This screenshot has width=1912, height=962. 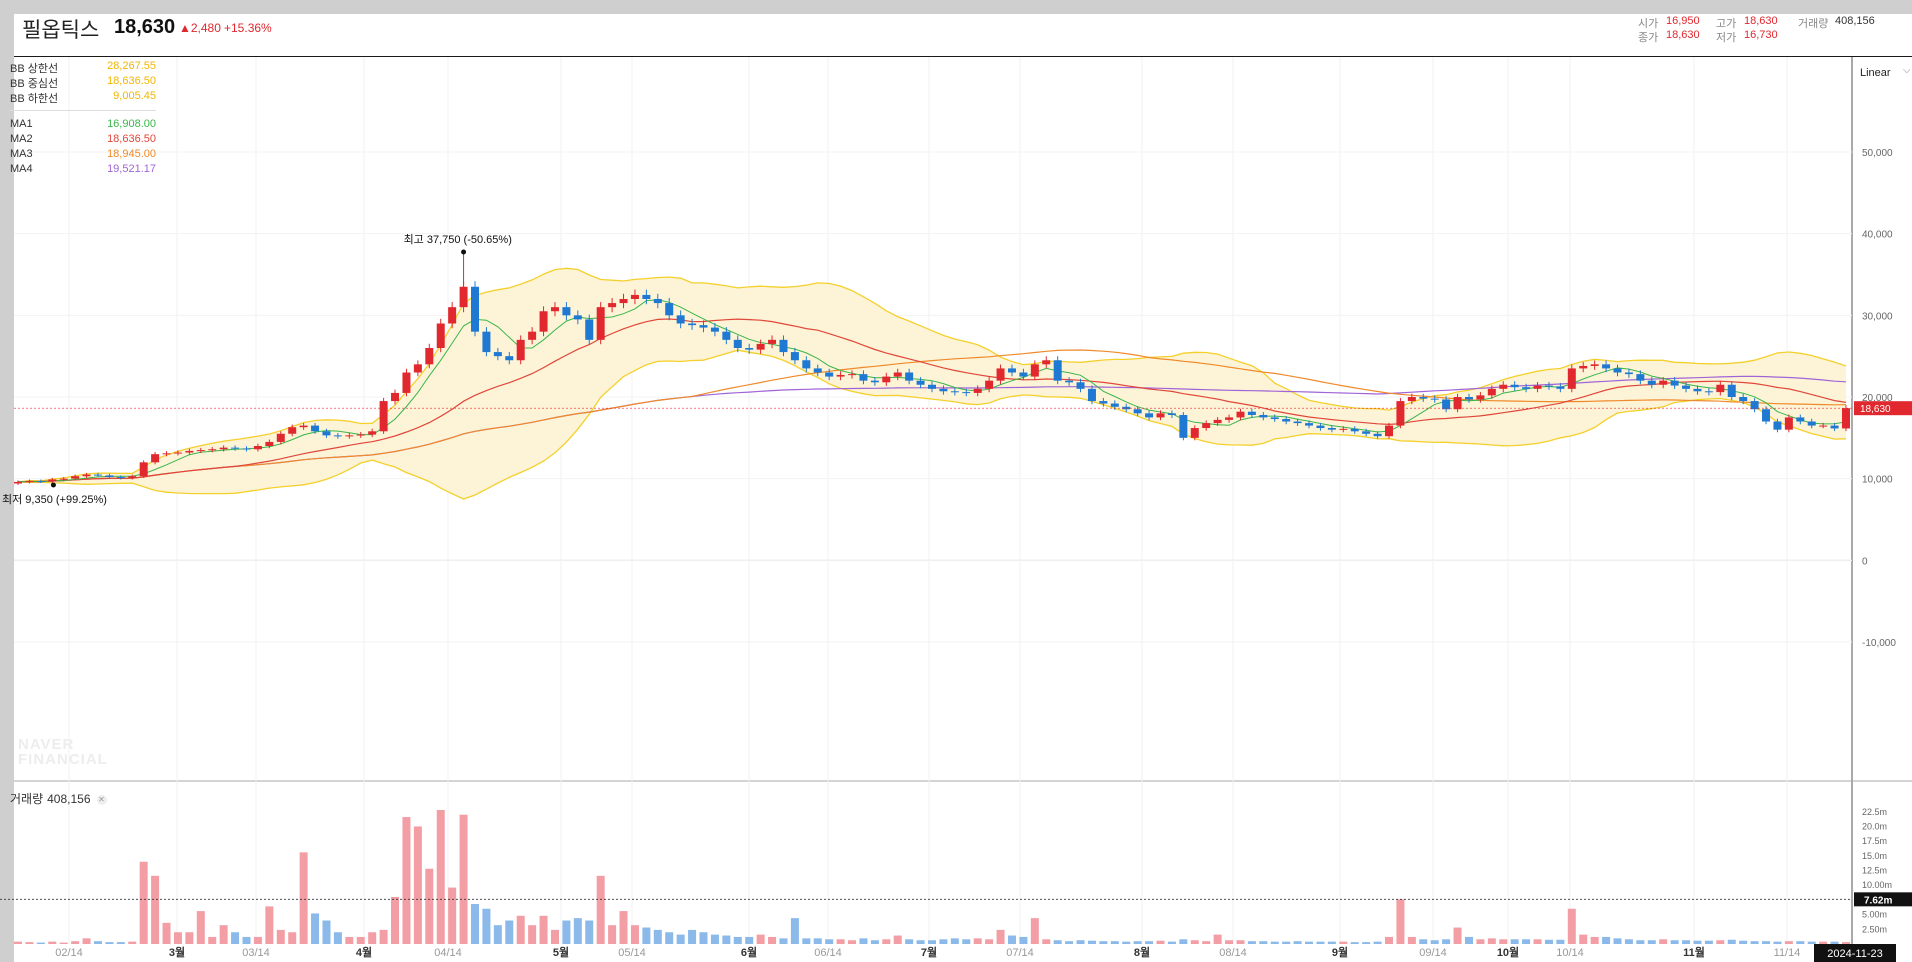 What do you see at coordinates (1882, 73) in the screenshot?
I see `scale-mode-dropdown: Linear ⌵` at bounding box center [1882, 73].